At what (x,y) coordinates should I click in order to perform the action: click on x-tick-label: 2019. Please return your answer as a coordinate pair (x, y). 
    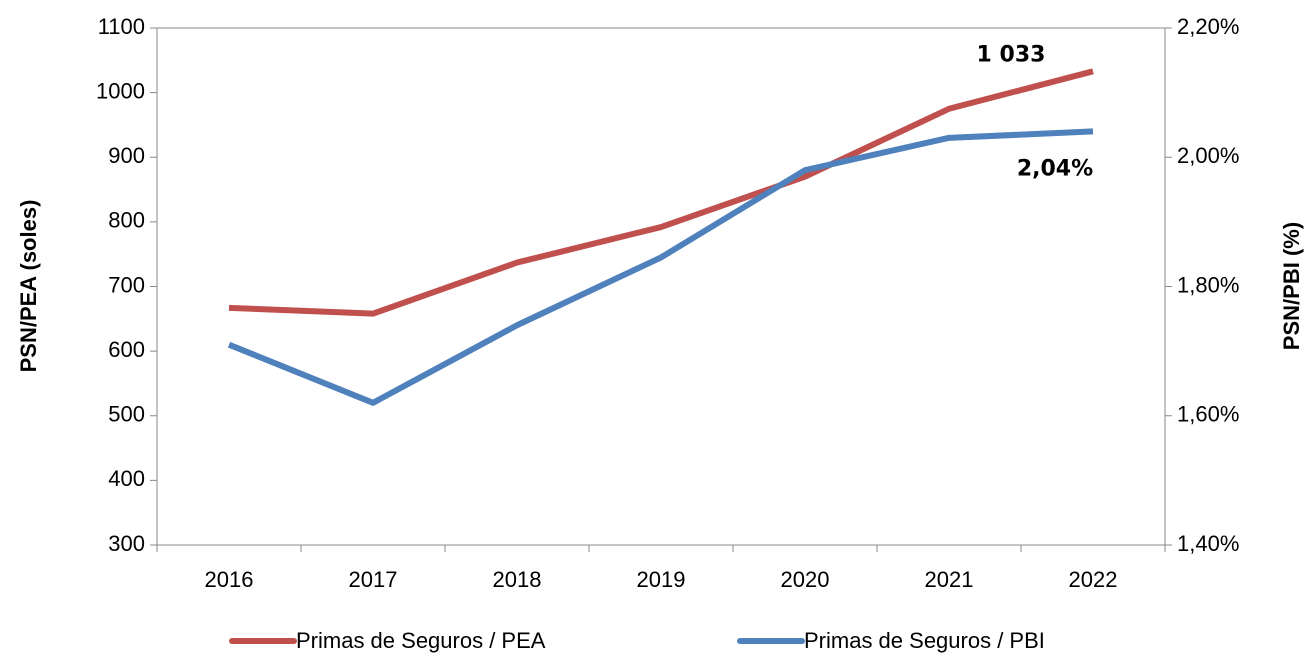
    Looking at the image, I should click on (661, 579).